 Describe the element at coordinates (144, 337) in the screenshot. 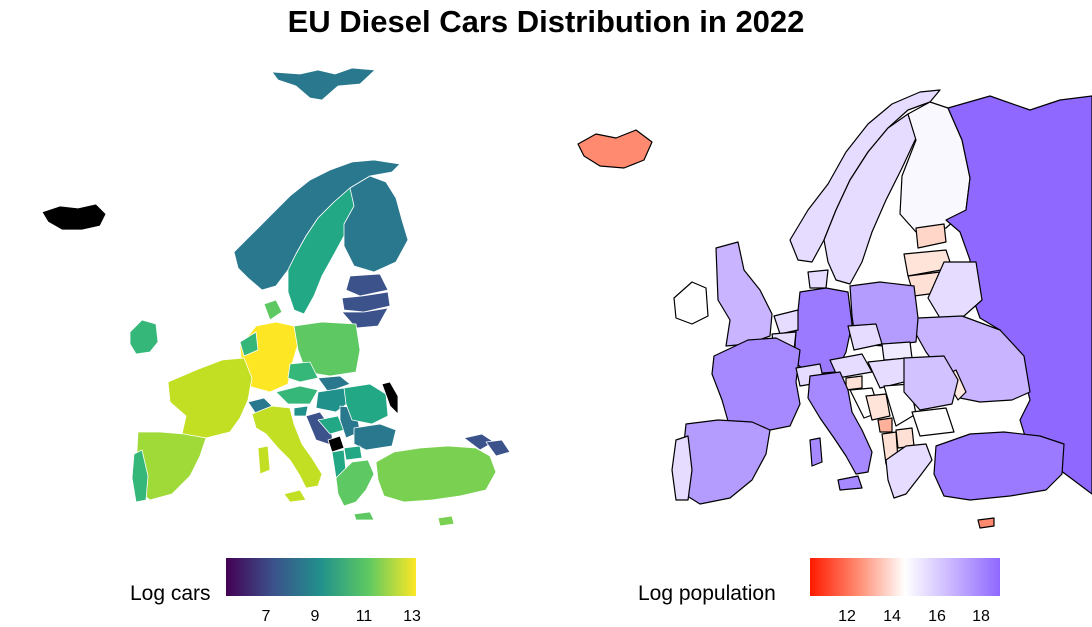

I see `ireland` at that location.